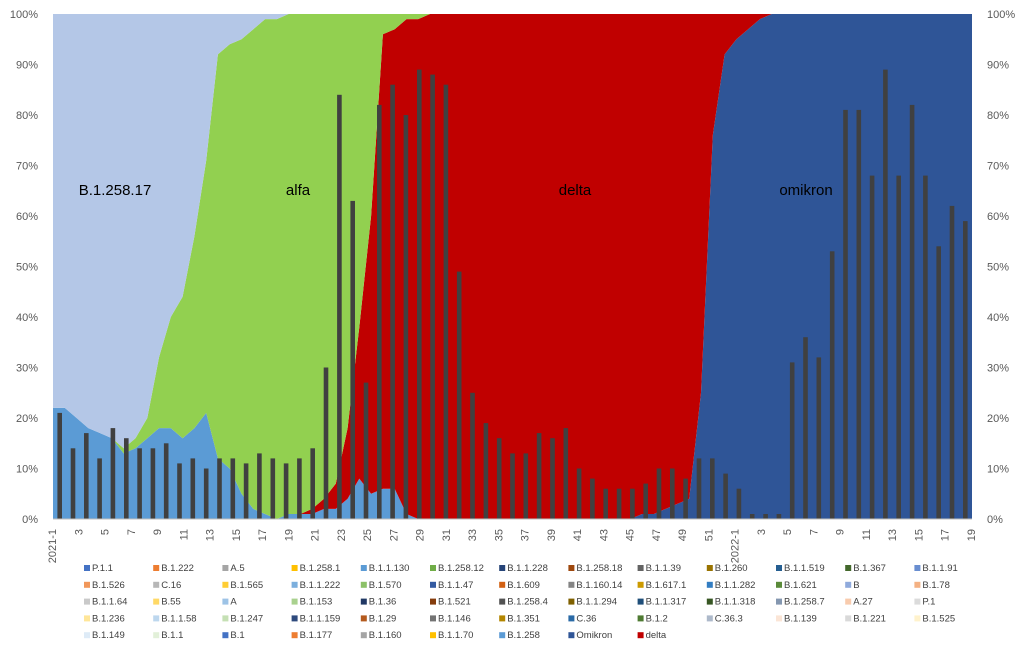 This screenshot has width=1024, height=646. Describe the element at coordinates (815, 532) in the screenshot. I see `x-tick-label: 7` at that location.